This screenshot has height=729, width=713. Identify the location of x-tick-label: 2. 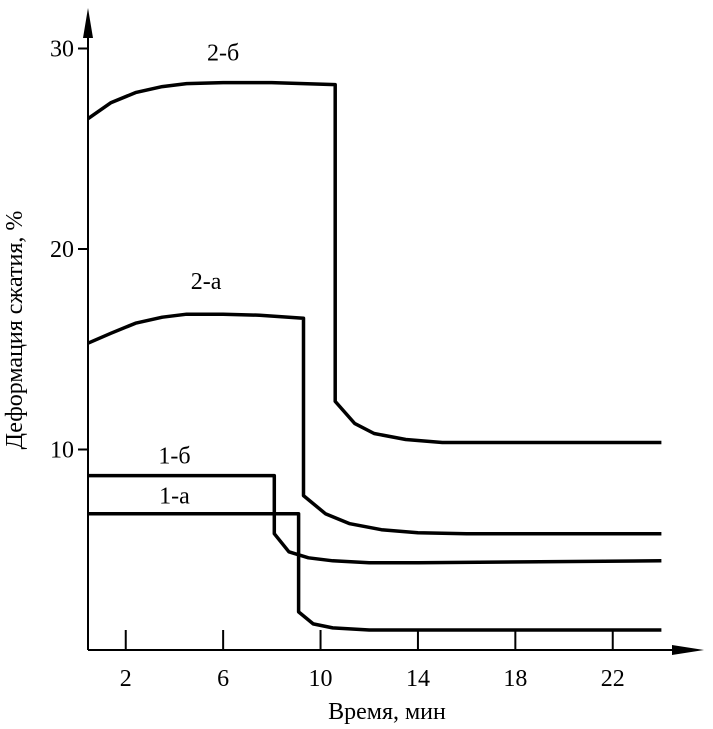
(126, 679).